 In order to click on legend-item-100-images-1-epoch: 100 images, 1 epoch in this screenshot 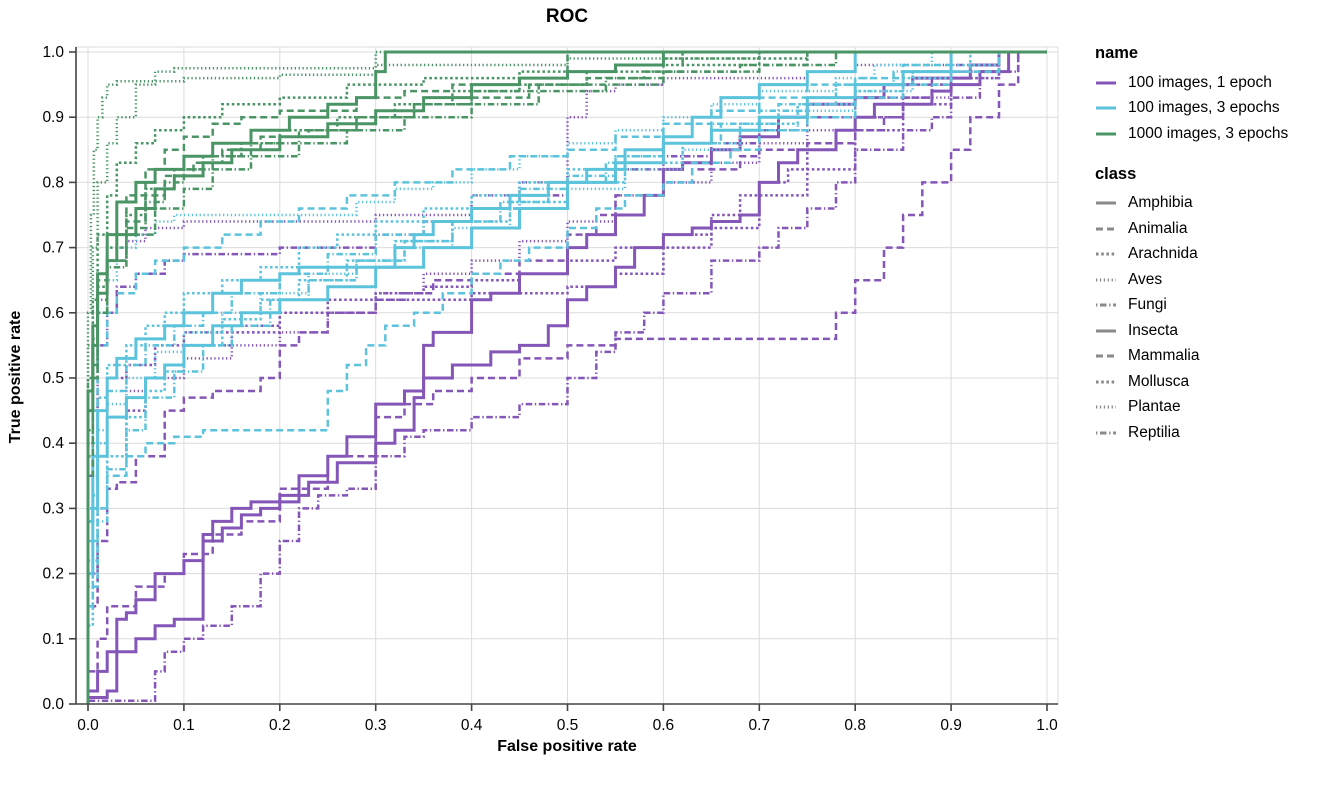, I will do `click(1215, 83)`.